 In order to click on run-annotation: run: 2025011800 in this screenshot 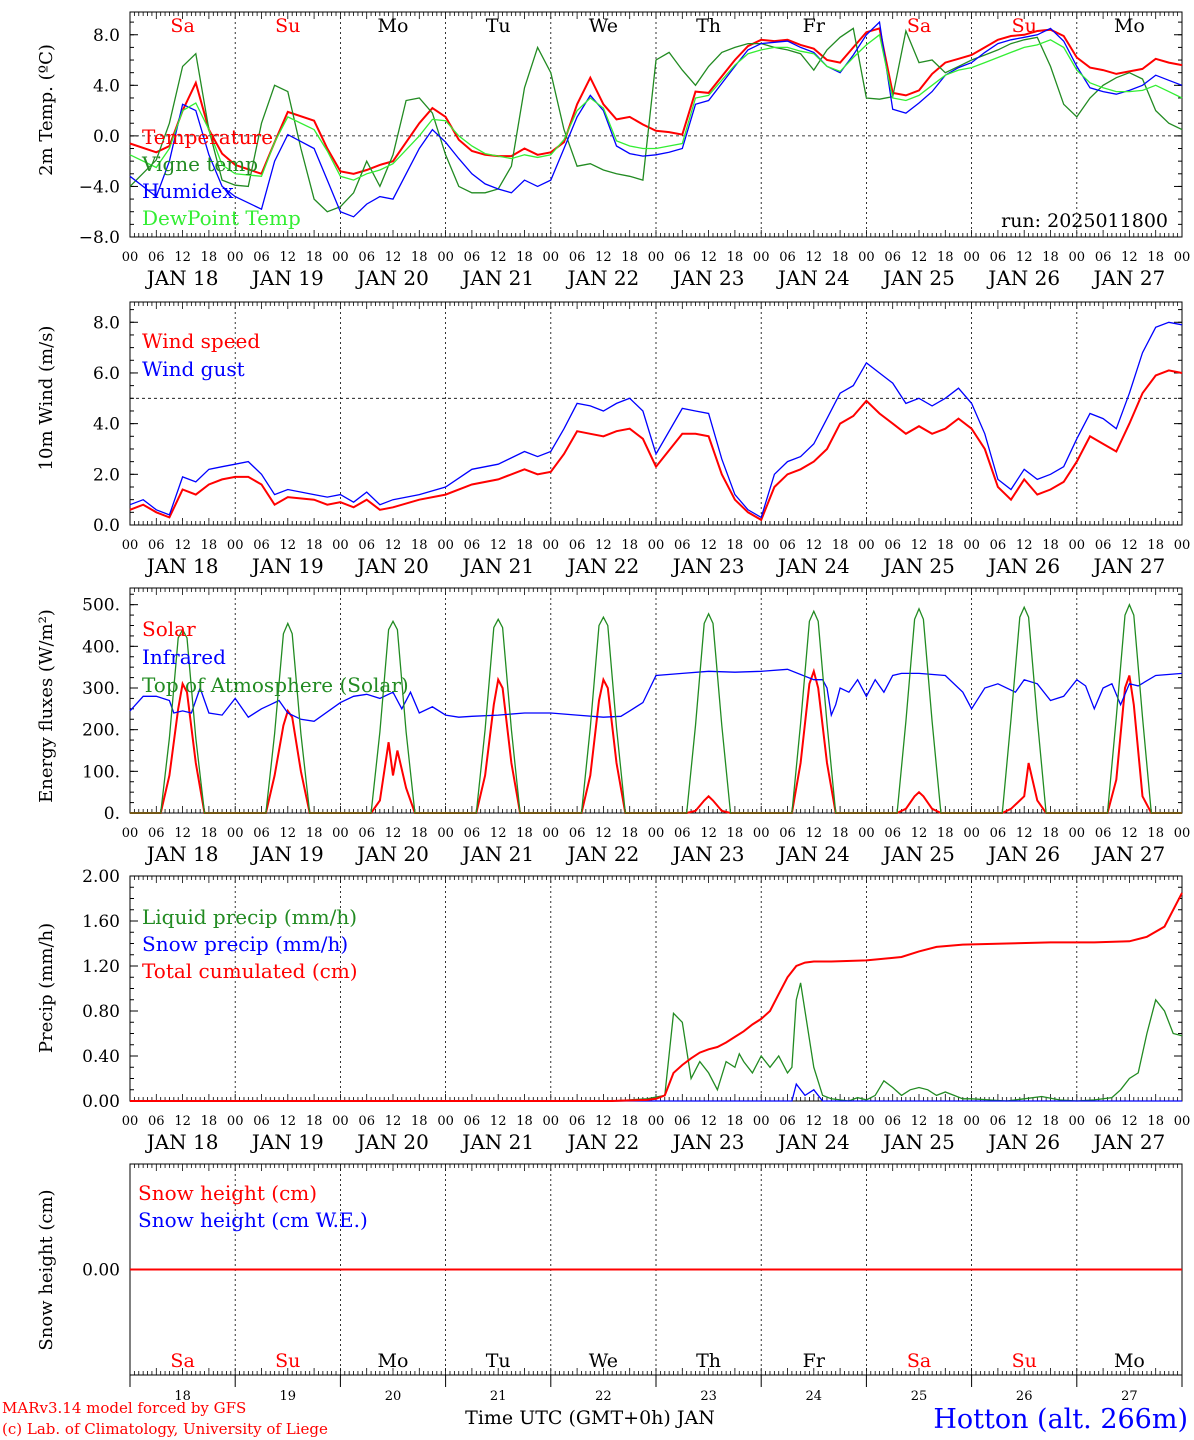, I will do `click(1084, 221)`.